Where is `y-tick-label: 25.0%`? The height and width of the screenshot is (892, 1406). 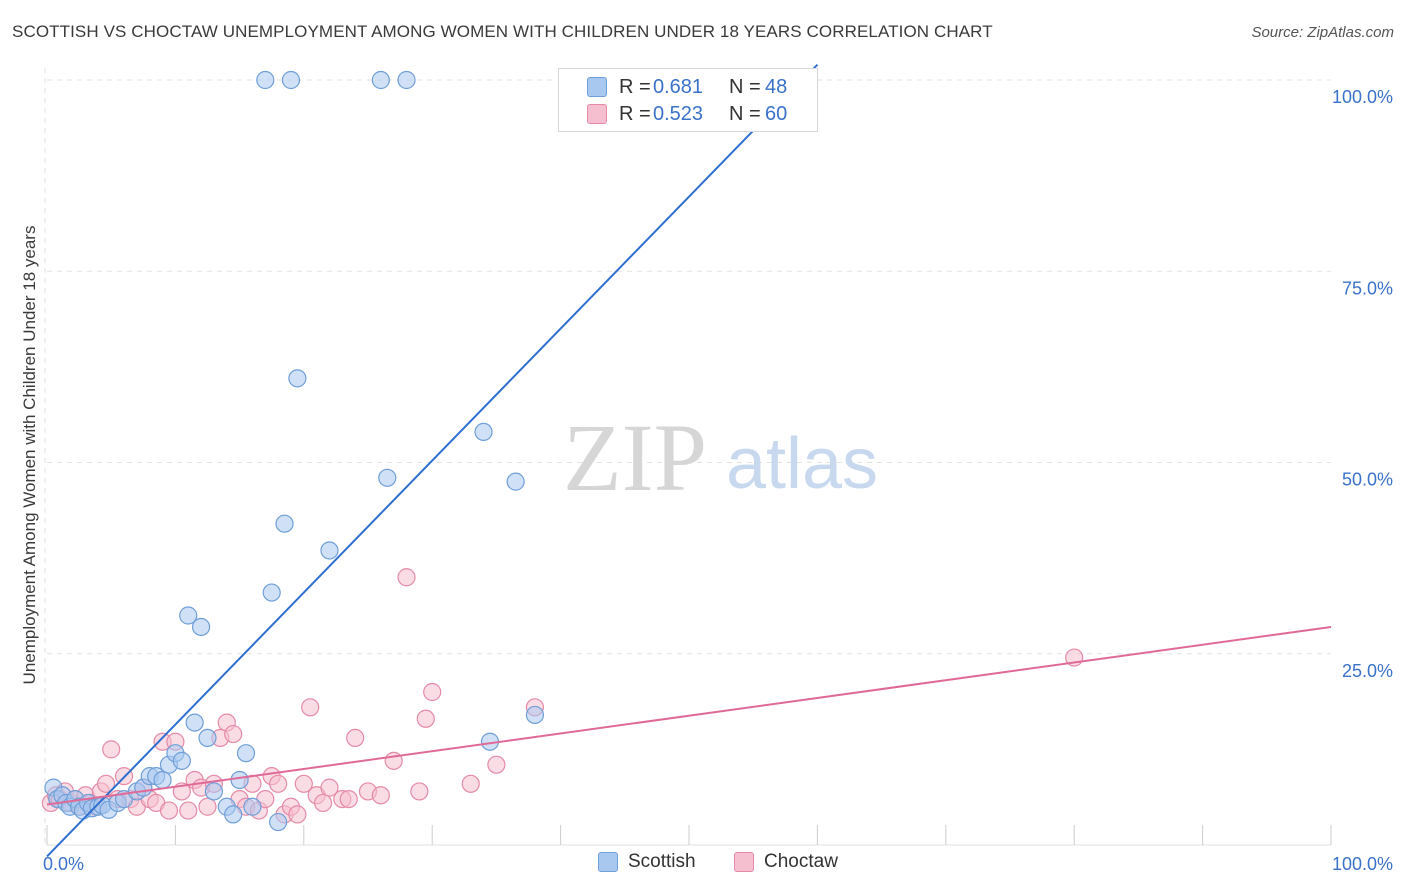 y-tick-label: 25.0% is located at coordinates (1367, 671).